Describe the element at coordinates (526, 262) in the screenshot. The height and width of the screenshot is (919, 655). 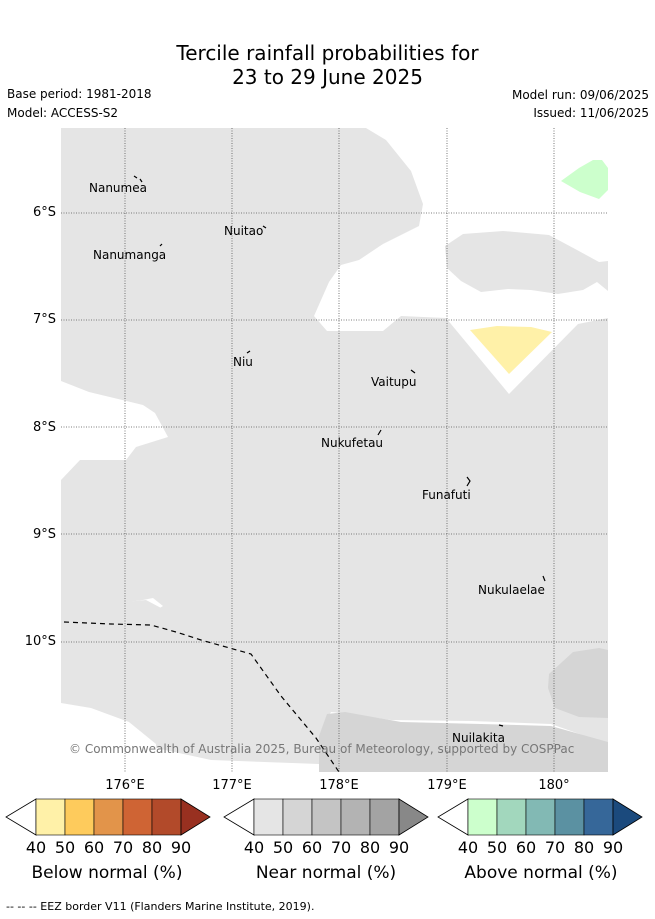
I see `near-normal-patch-east` at that location.